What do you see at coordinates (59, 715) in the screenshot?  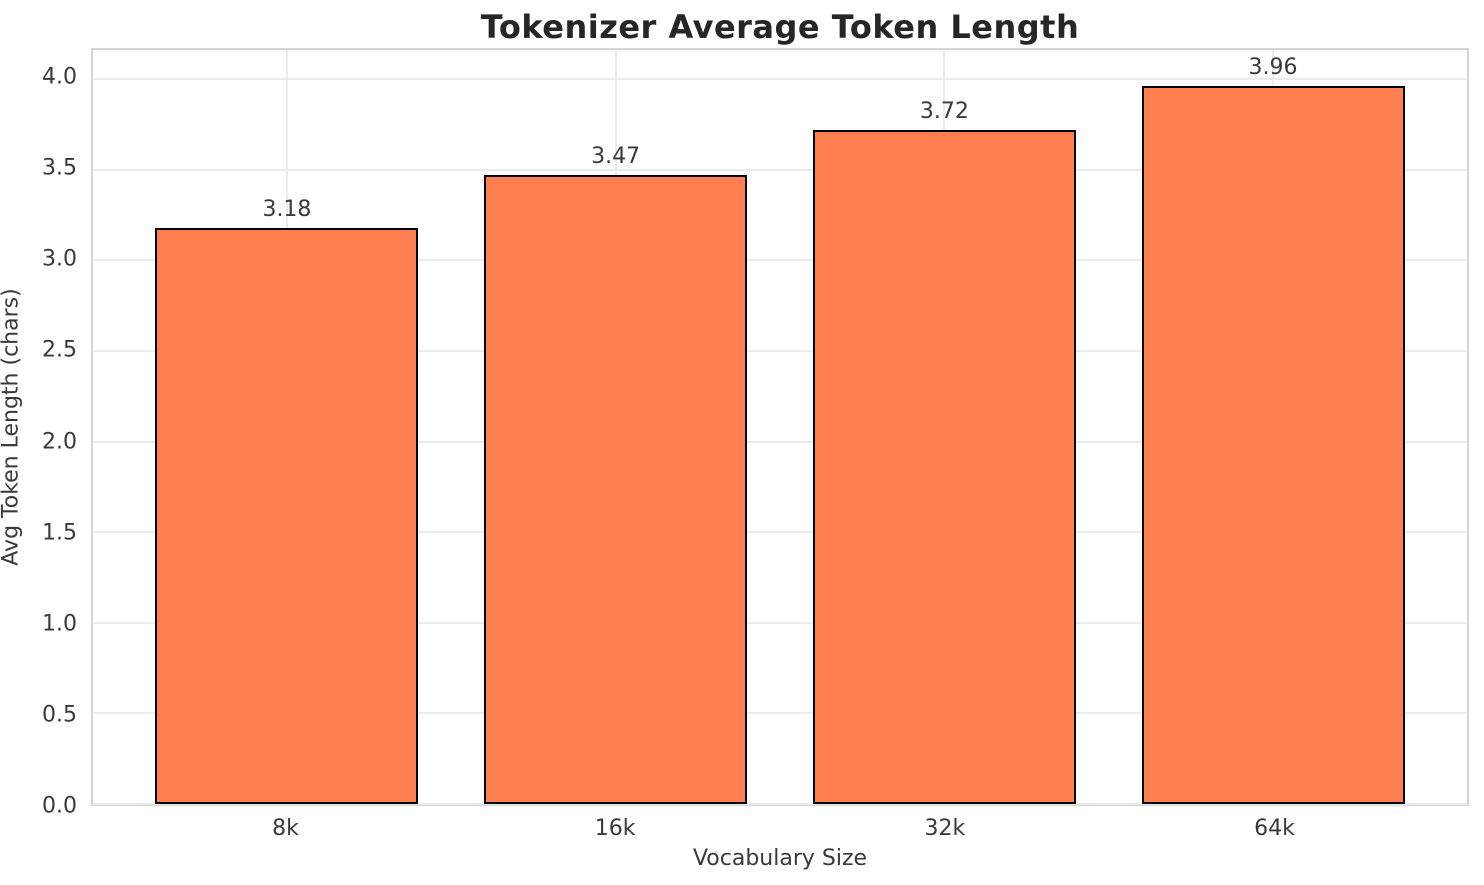 I see `y-tick-label: 0.5` at bounding box center [59, 715].